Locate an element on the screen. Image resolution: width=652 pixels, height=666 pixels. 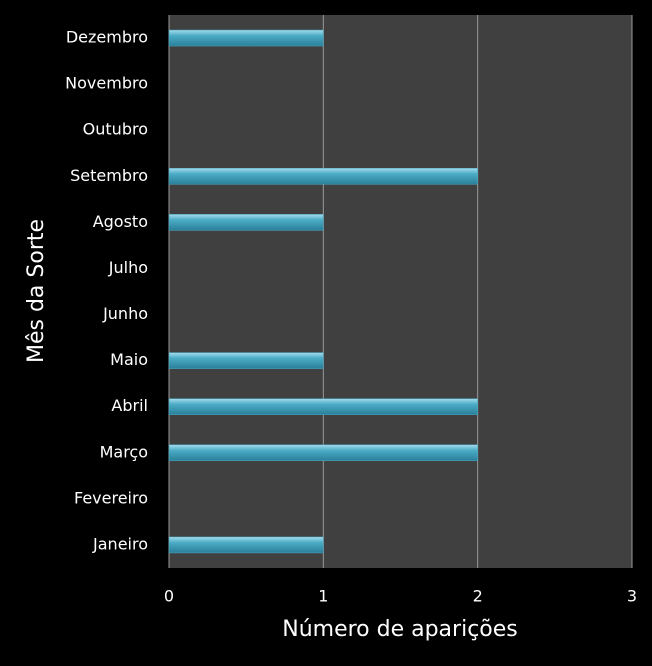
y-axis-title: Mês da Sorte is located at coordinates (36, 291).